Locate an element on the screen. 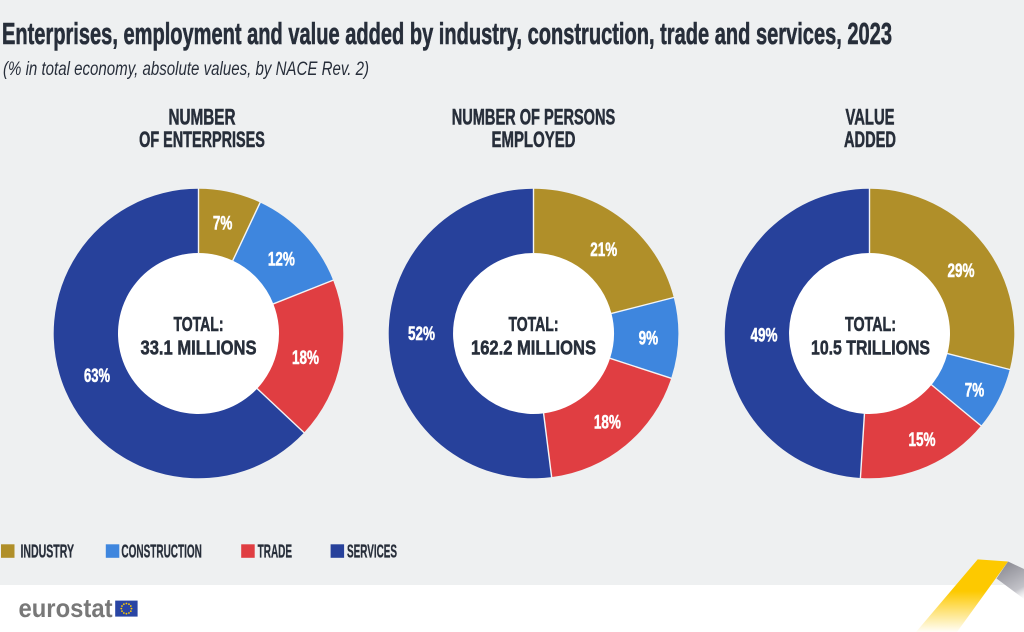 This screenshot has height=632, width=1024. svg-text: SERVICES is located at coordinates (372, 552).